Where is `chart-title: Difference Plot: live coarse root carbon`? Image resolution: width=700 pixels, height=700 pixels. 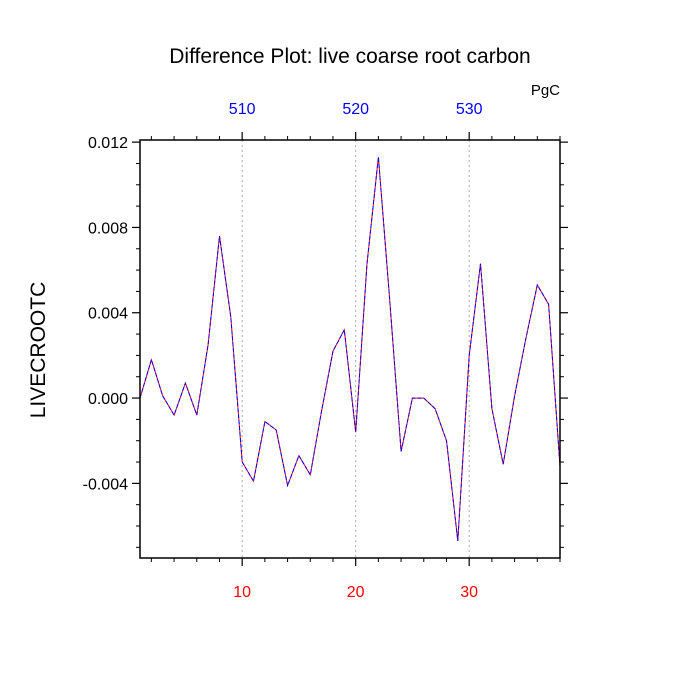 chart-title: Difference Plot: live coarse root carbon is located at coordinates (349, 56).